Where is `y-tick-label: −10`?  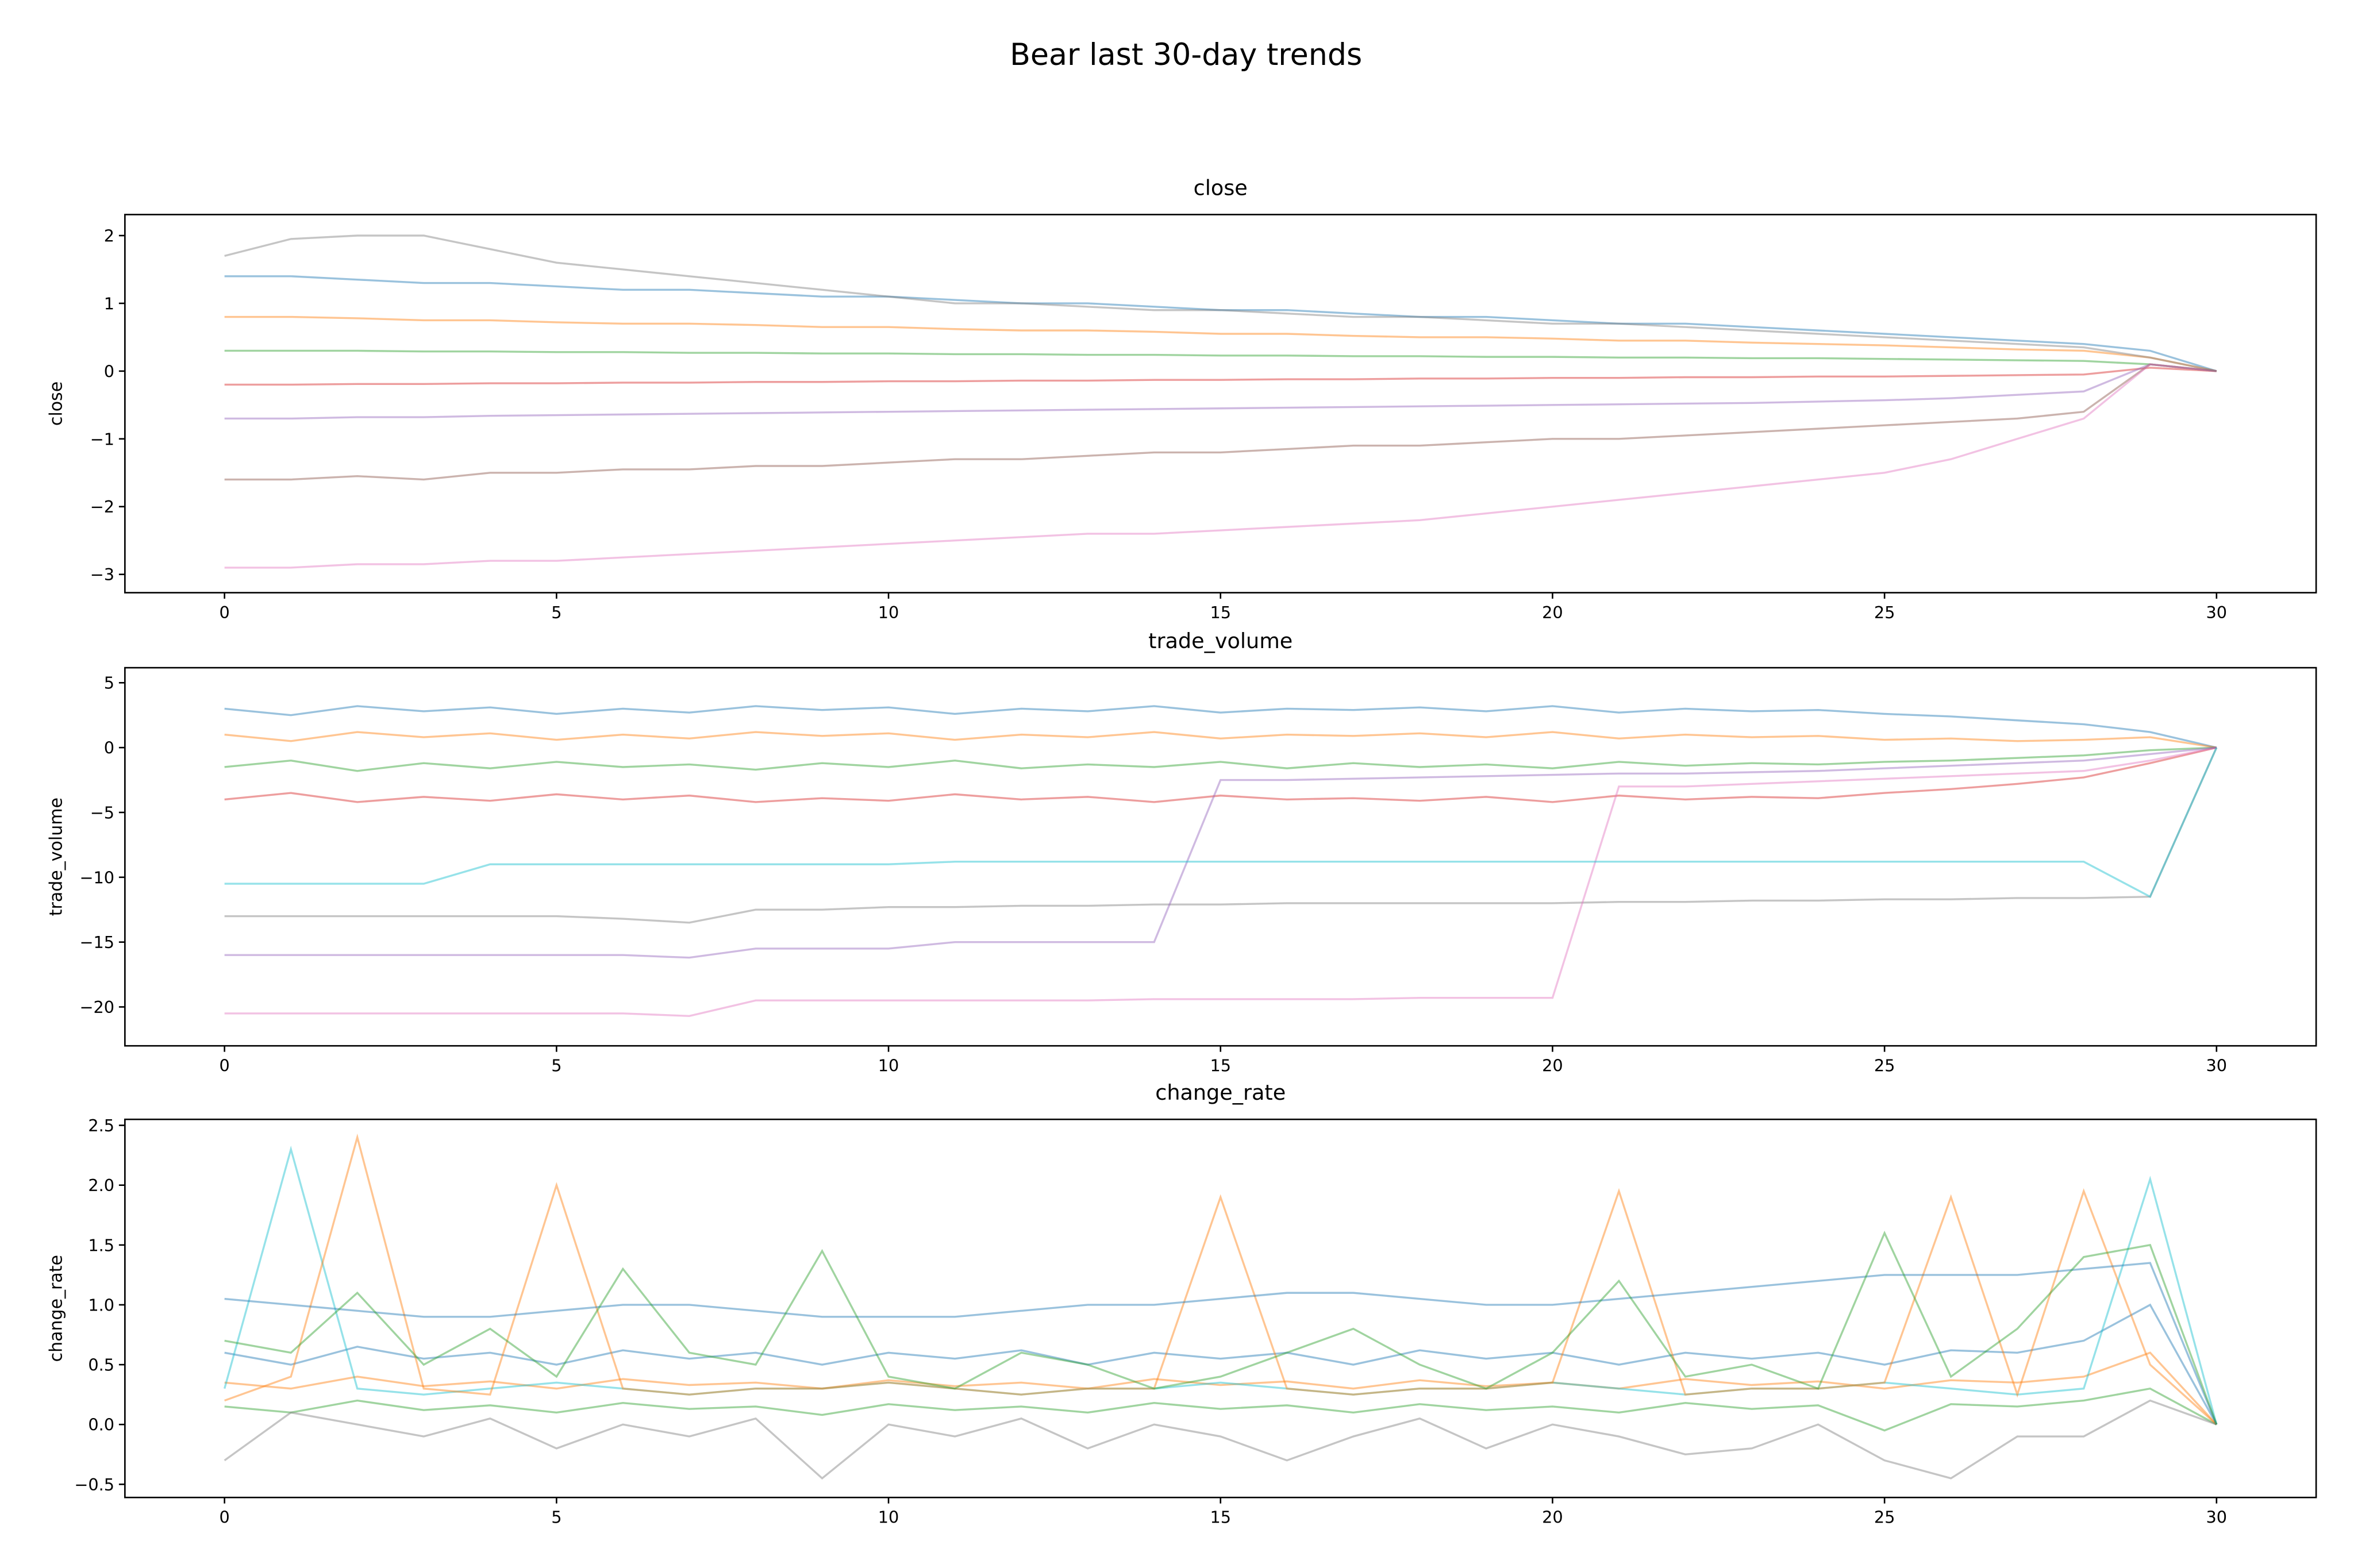
y-tick-label: −10 is located at coordinates (96, 877).